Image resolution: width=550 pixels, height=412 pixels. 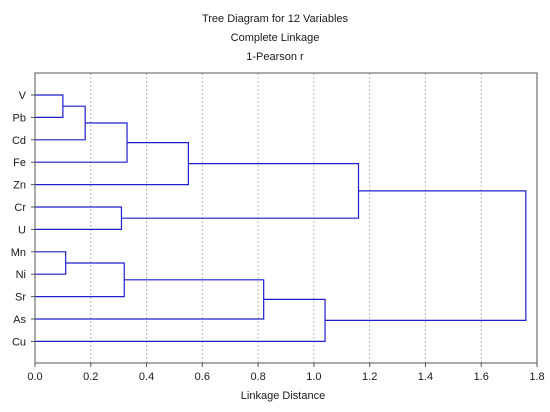 What do you see at coordinates (20, 208) in the screenshot?
I see `leaf-label: Cr` at bounding box center [20, 208].